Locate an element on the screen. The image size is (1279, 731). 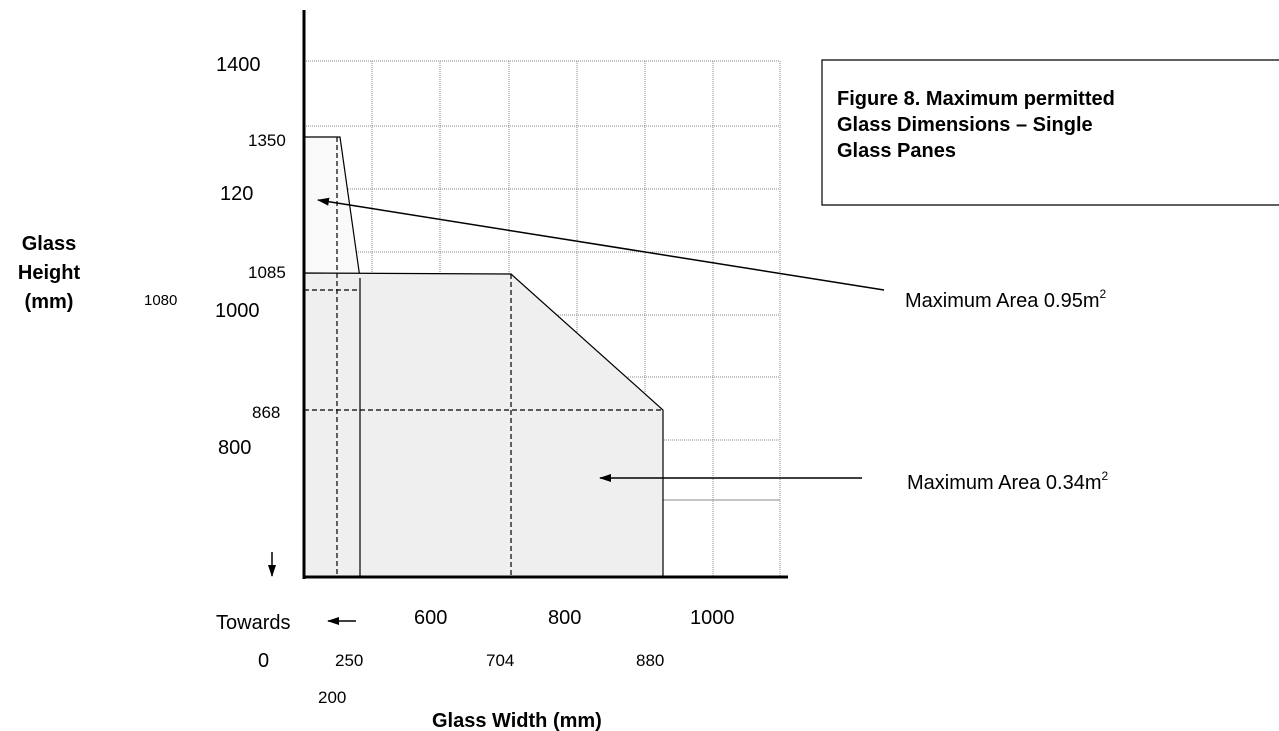
caption: Glass Panes is located at coordinates (896, 151).